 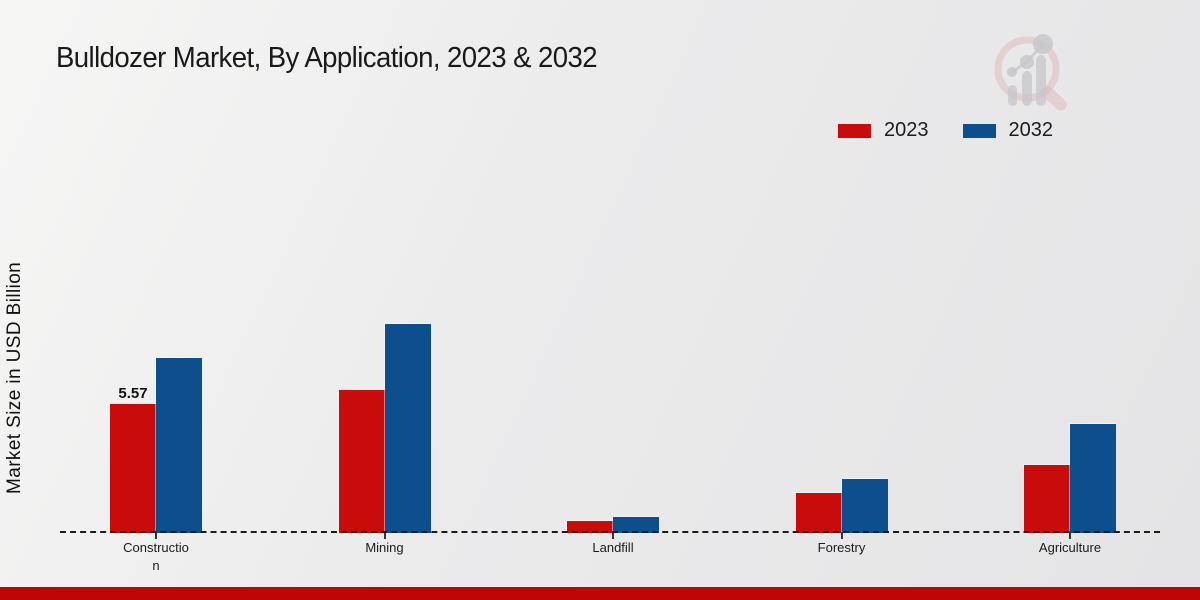 I want to click on legend-label: 2023, so click(x=906, y=130).